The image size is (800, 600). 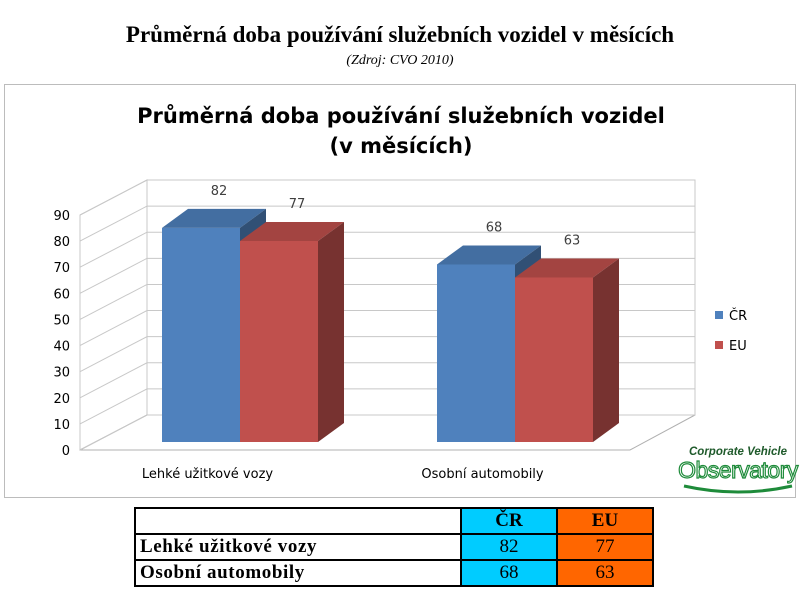 I want to click on table-header-row: ČR EU, so click(x=394, y=521).